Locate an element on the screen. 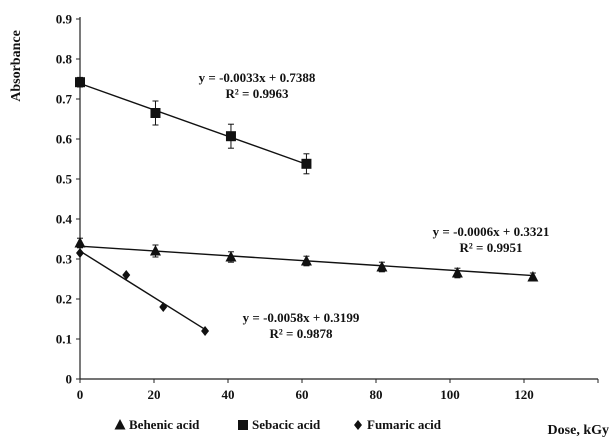 The width and height of the screenshot is (614, 439). trend-equation: y = -0.0033x + 0.7388 is located at coordinates (257, 77).